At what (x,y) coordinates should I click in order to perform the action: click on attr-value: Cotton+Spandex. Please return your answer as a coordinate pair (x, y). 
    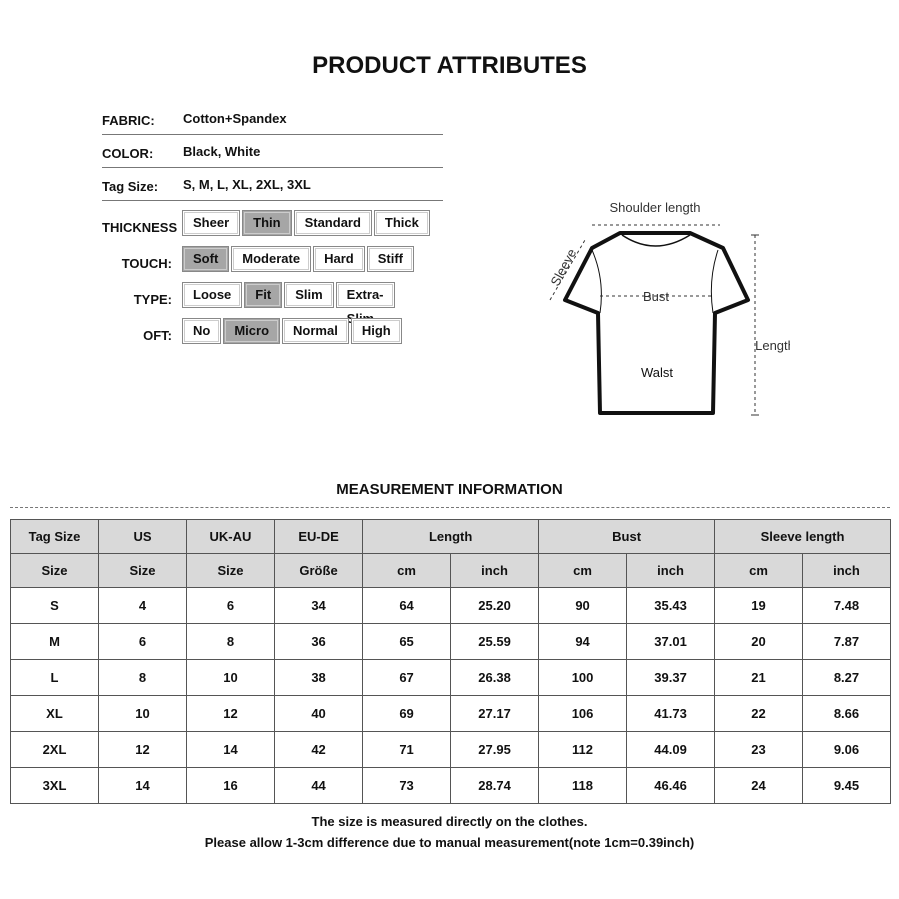
    Looking at the image, I should click on (235, 118).